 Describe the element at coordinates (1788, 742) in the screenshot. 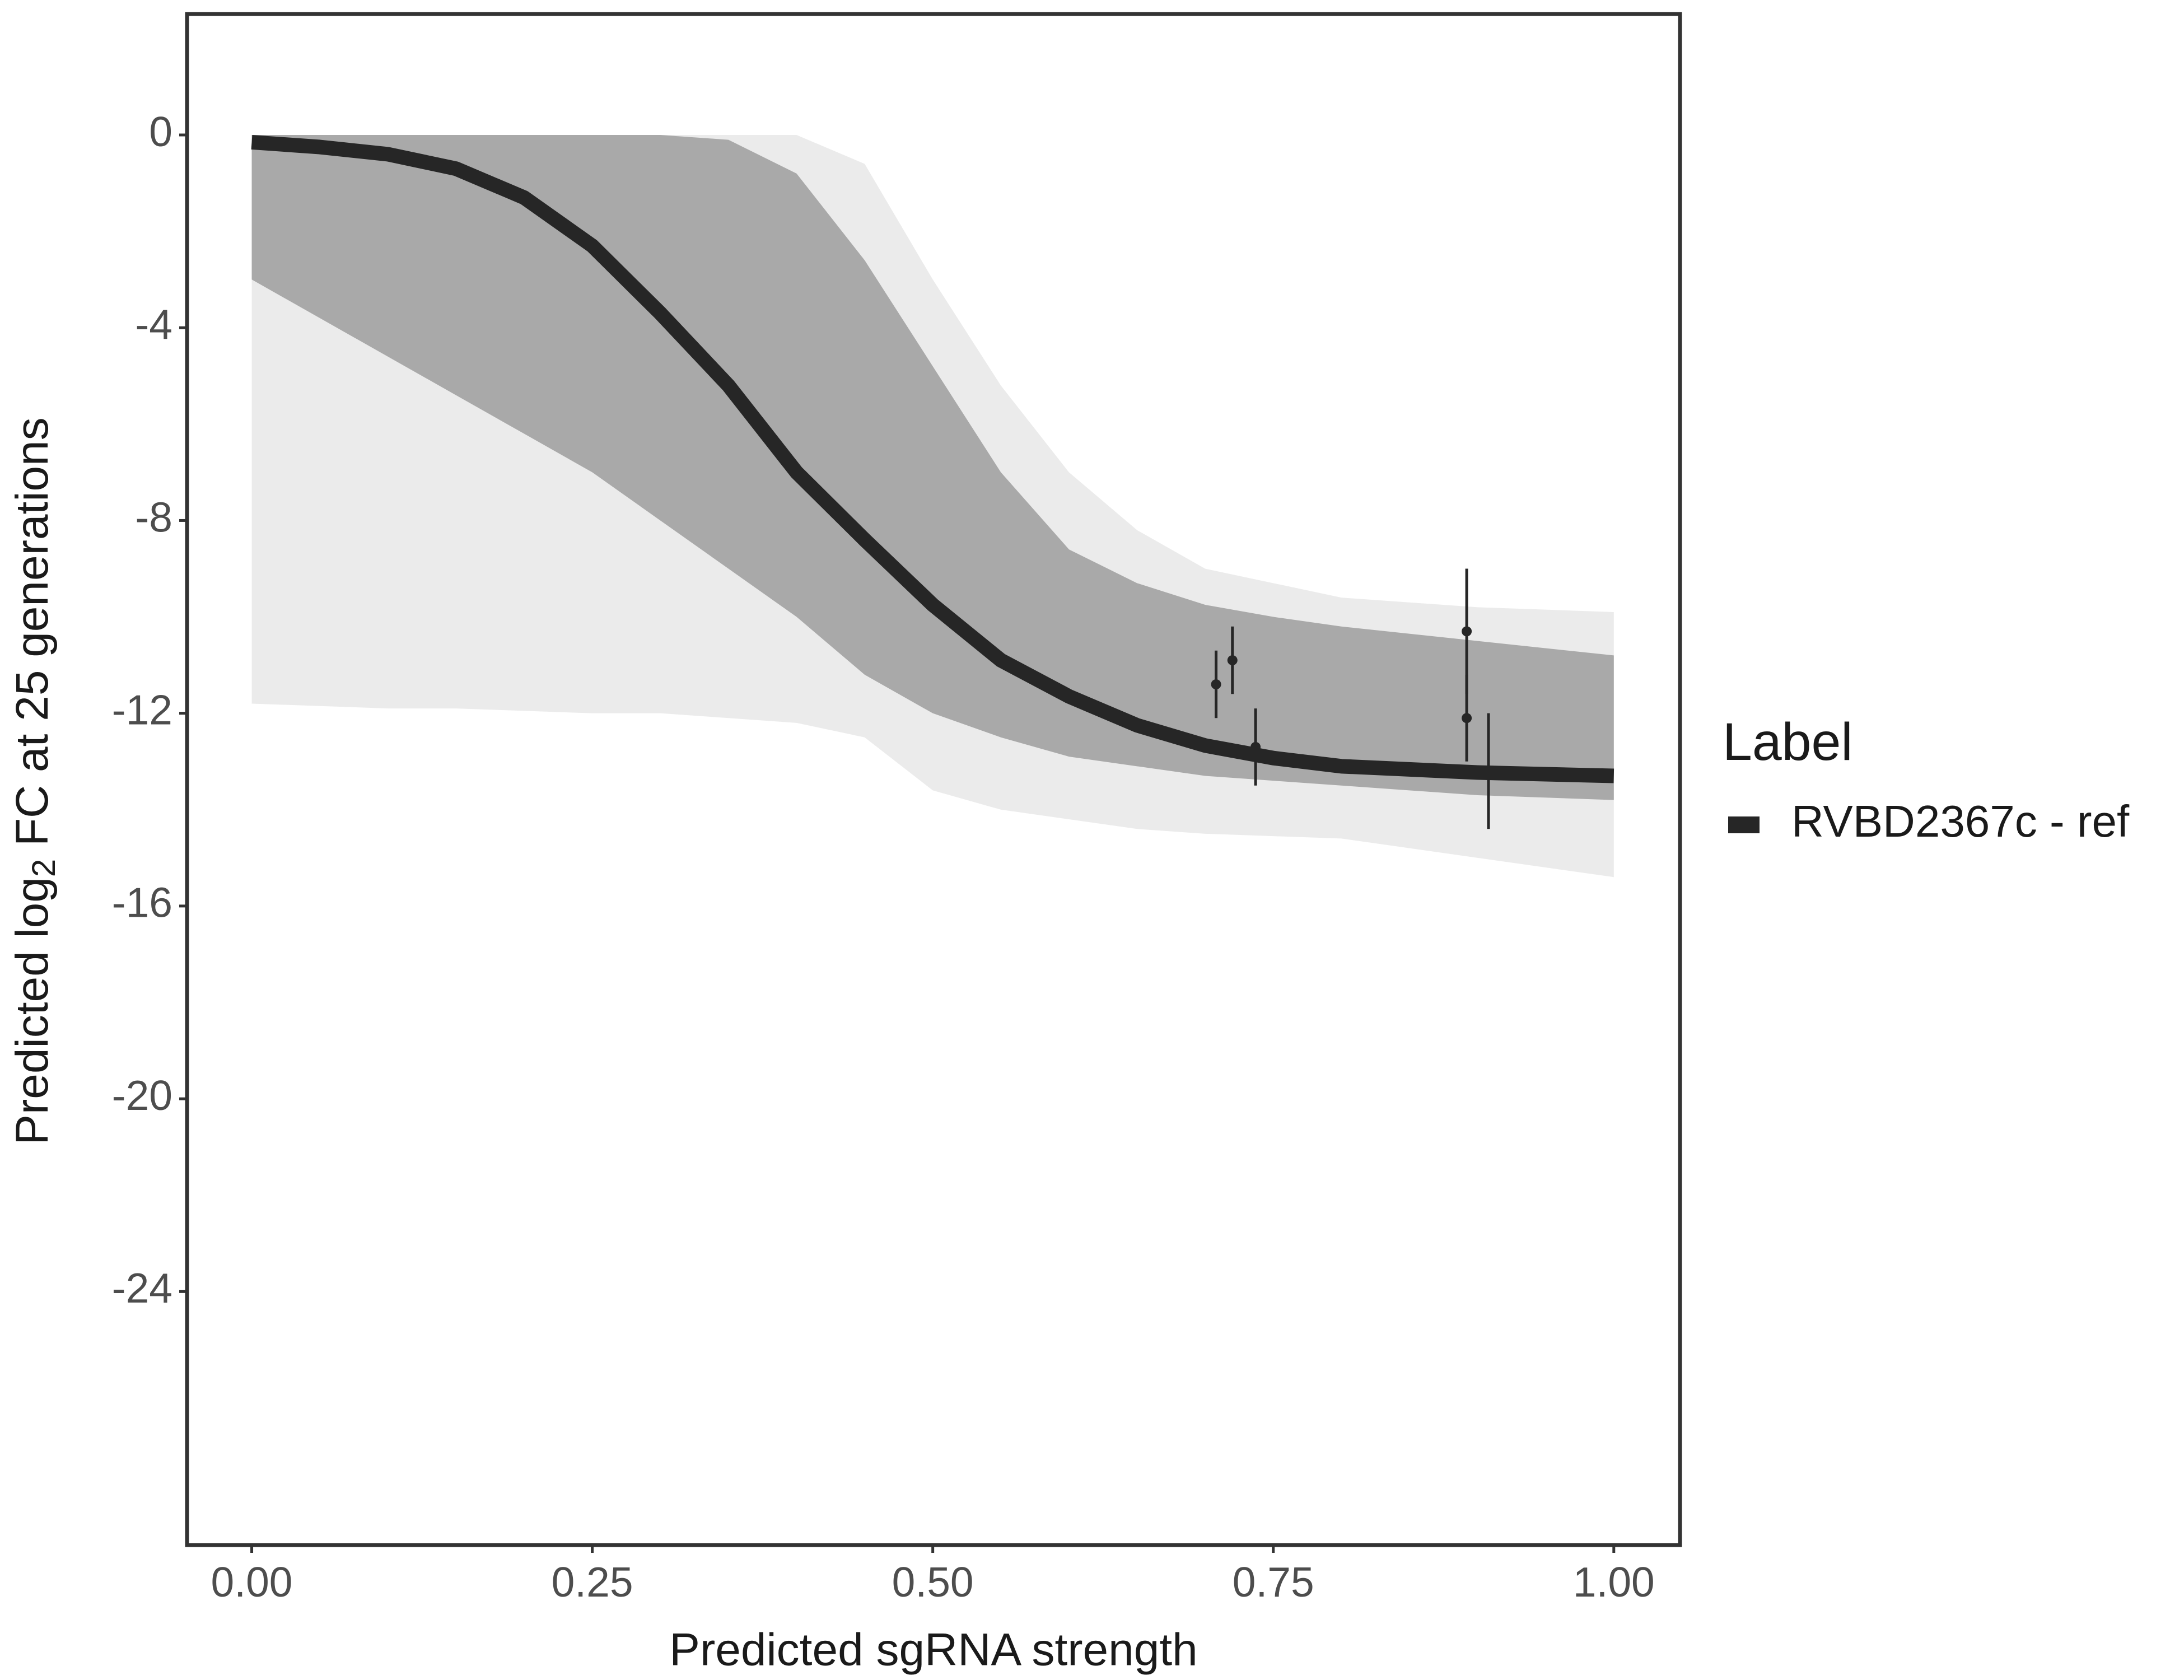

I see `legend-title: Label` at that location.